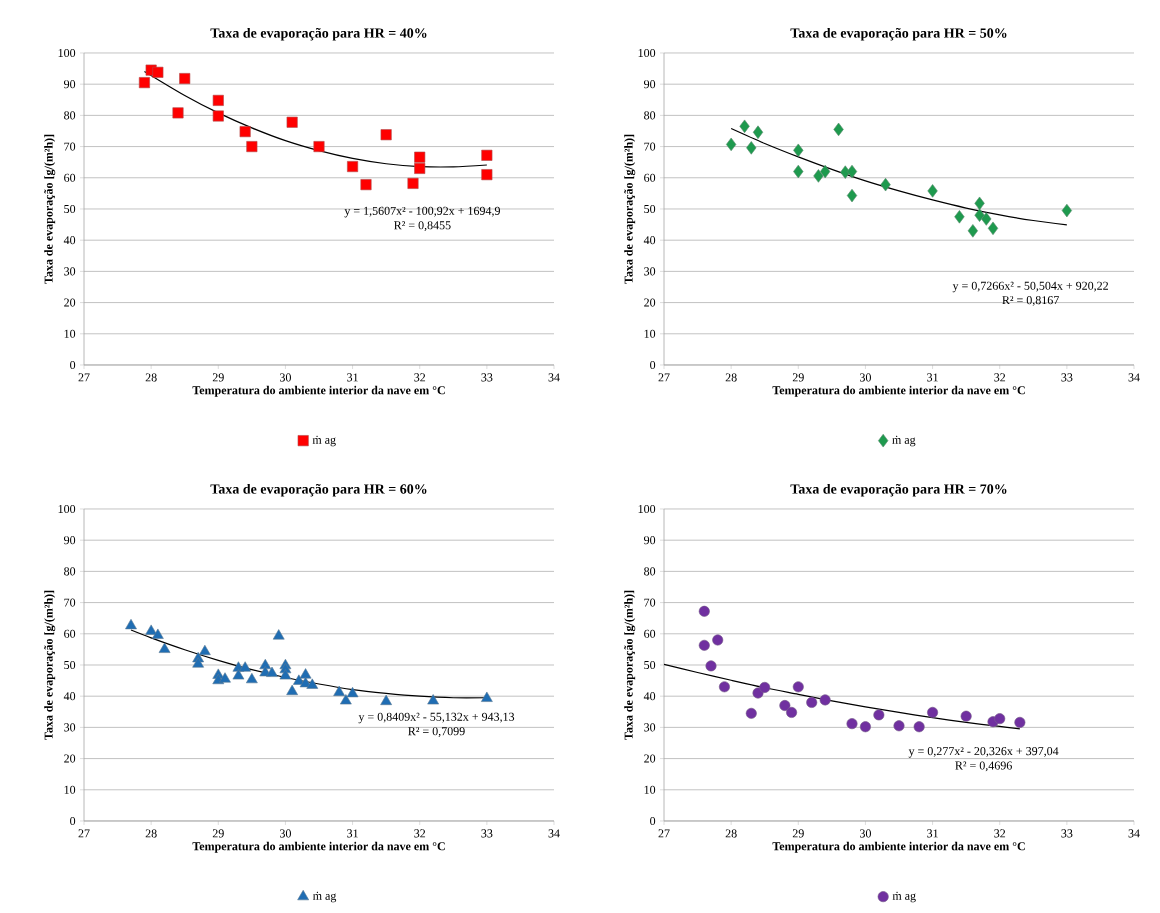 This screenshot has width=1160, height=913. I want to click on annotation: R² = 0,8167, so click(1030, 301).